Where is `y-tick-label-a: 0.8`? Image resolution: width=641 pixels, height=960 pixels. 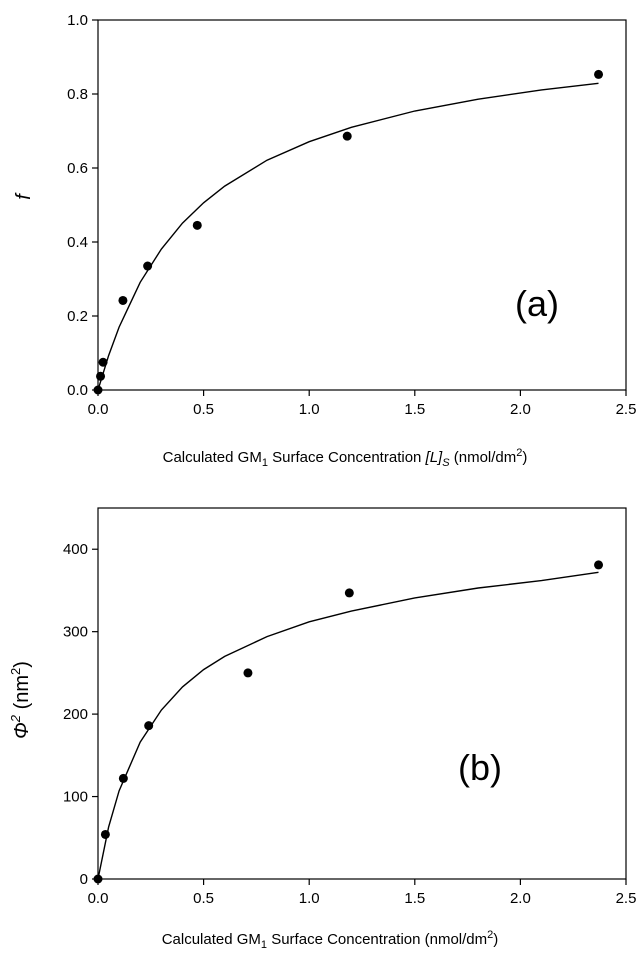 y-tick-label-a: 0.8 is located at coordinates (77, 94).